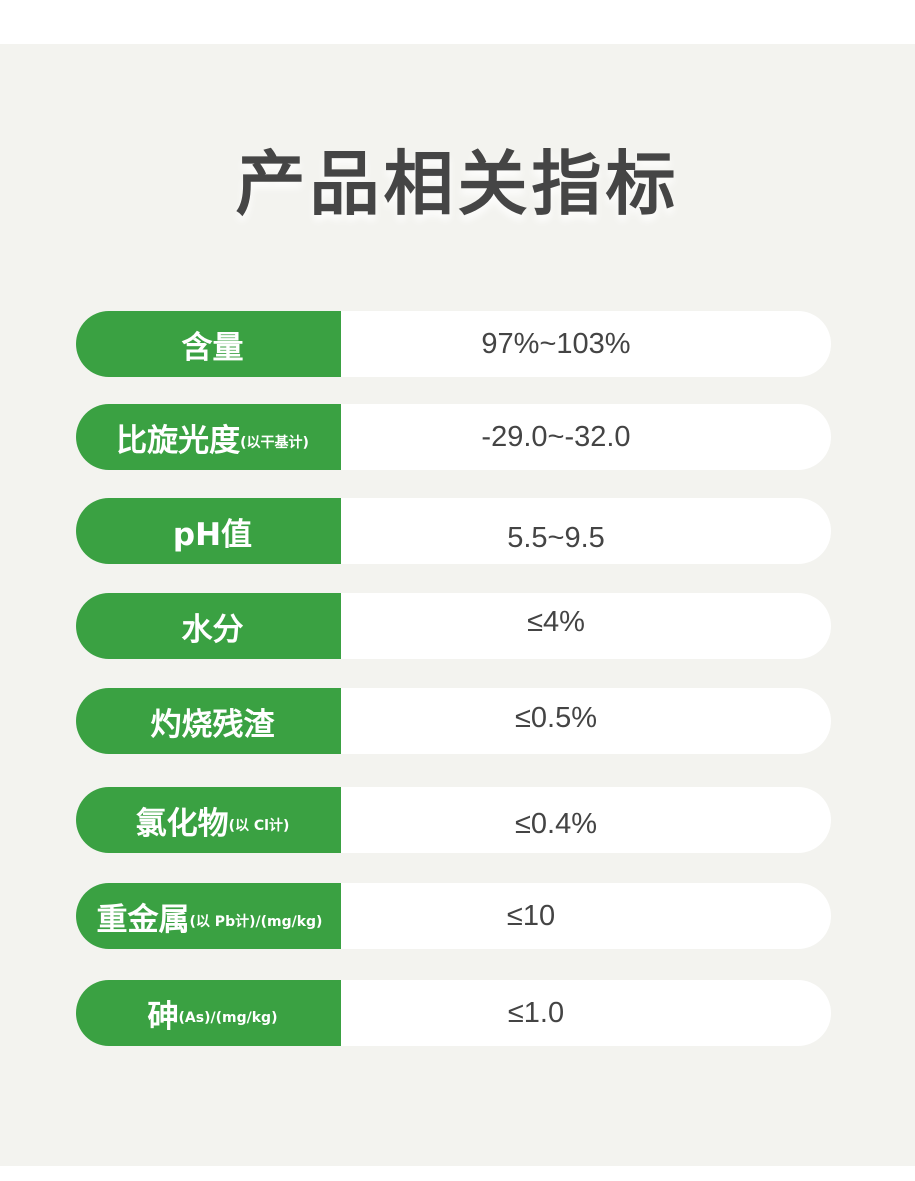  I want to click on spec-label: 砷 (As)/(mg/kg), so click(208, 1013).